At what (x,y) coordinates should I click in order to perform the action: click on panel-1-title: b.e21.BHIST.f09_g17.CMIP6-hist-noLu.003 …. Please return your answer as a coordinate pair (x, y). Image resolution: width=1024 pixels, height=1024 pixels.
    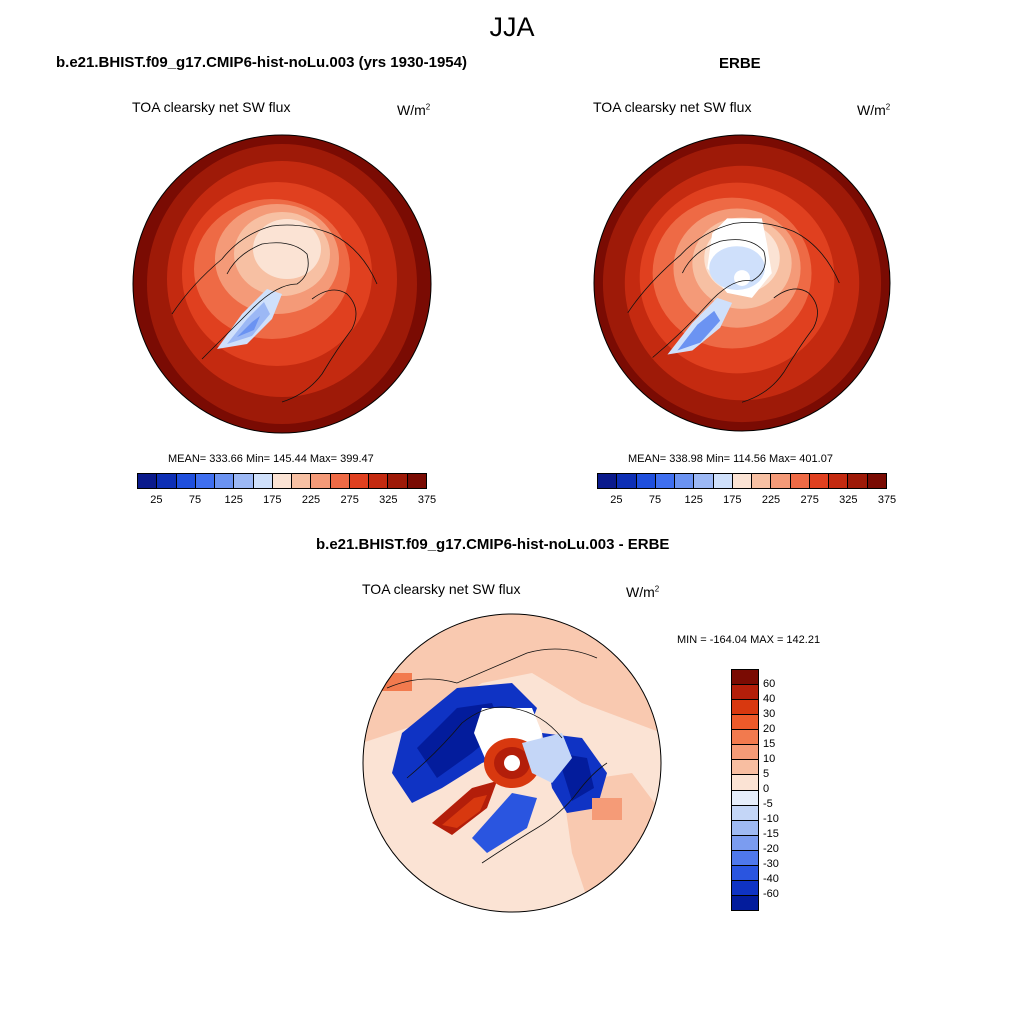
    Looking at the image, I should click on (261, 62).